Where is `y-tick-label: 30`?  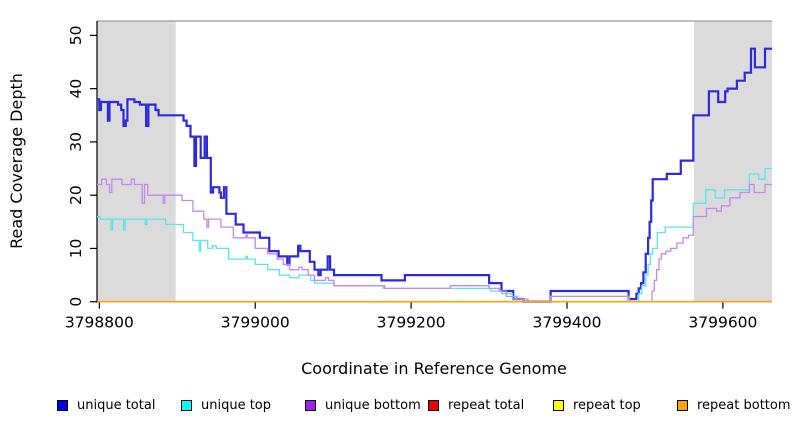 y-tick-label: 30 is located at coordinates (76, 142).